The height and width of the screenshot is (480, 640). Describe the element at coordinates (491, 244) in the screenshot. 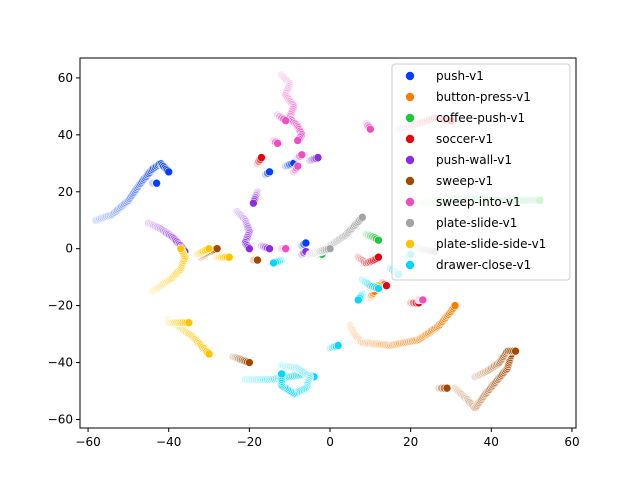

I see `legend-label: plate-slide-side-v1` at that location.